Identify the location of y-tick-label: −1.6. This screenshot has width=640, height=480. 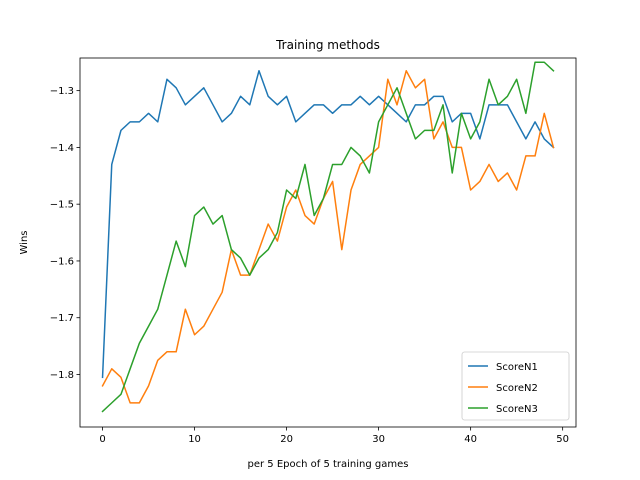
(62, 261).